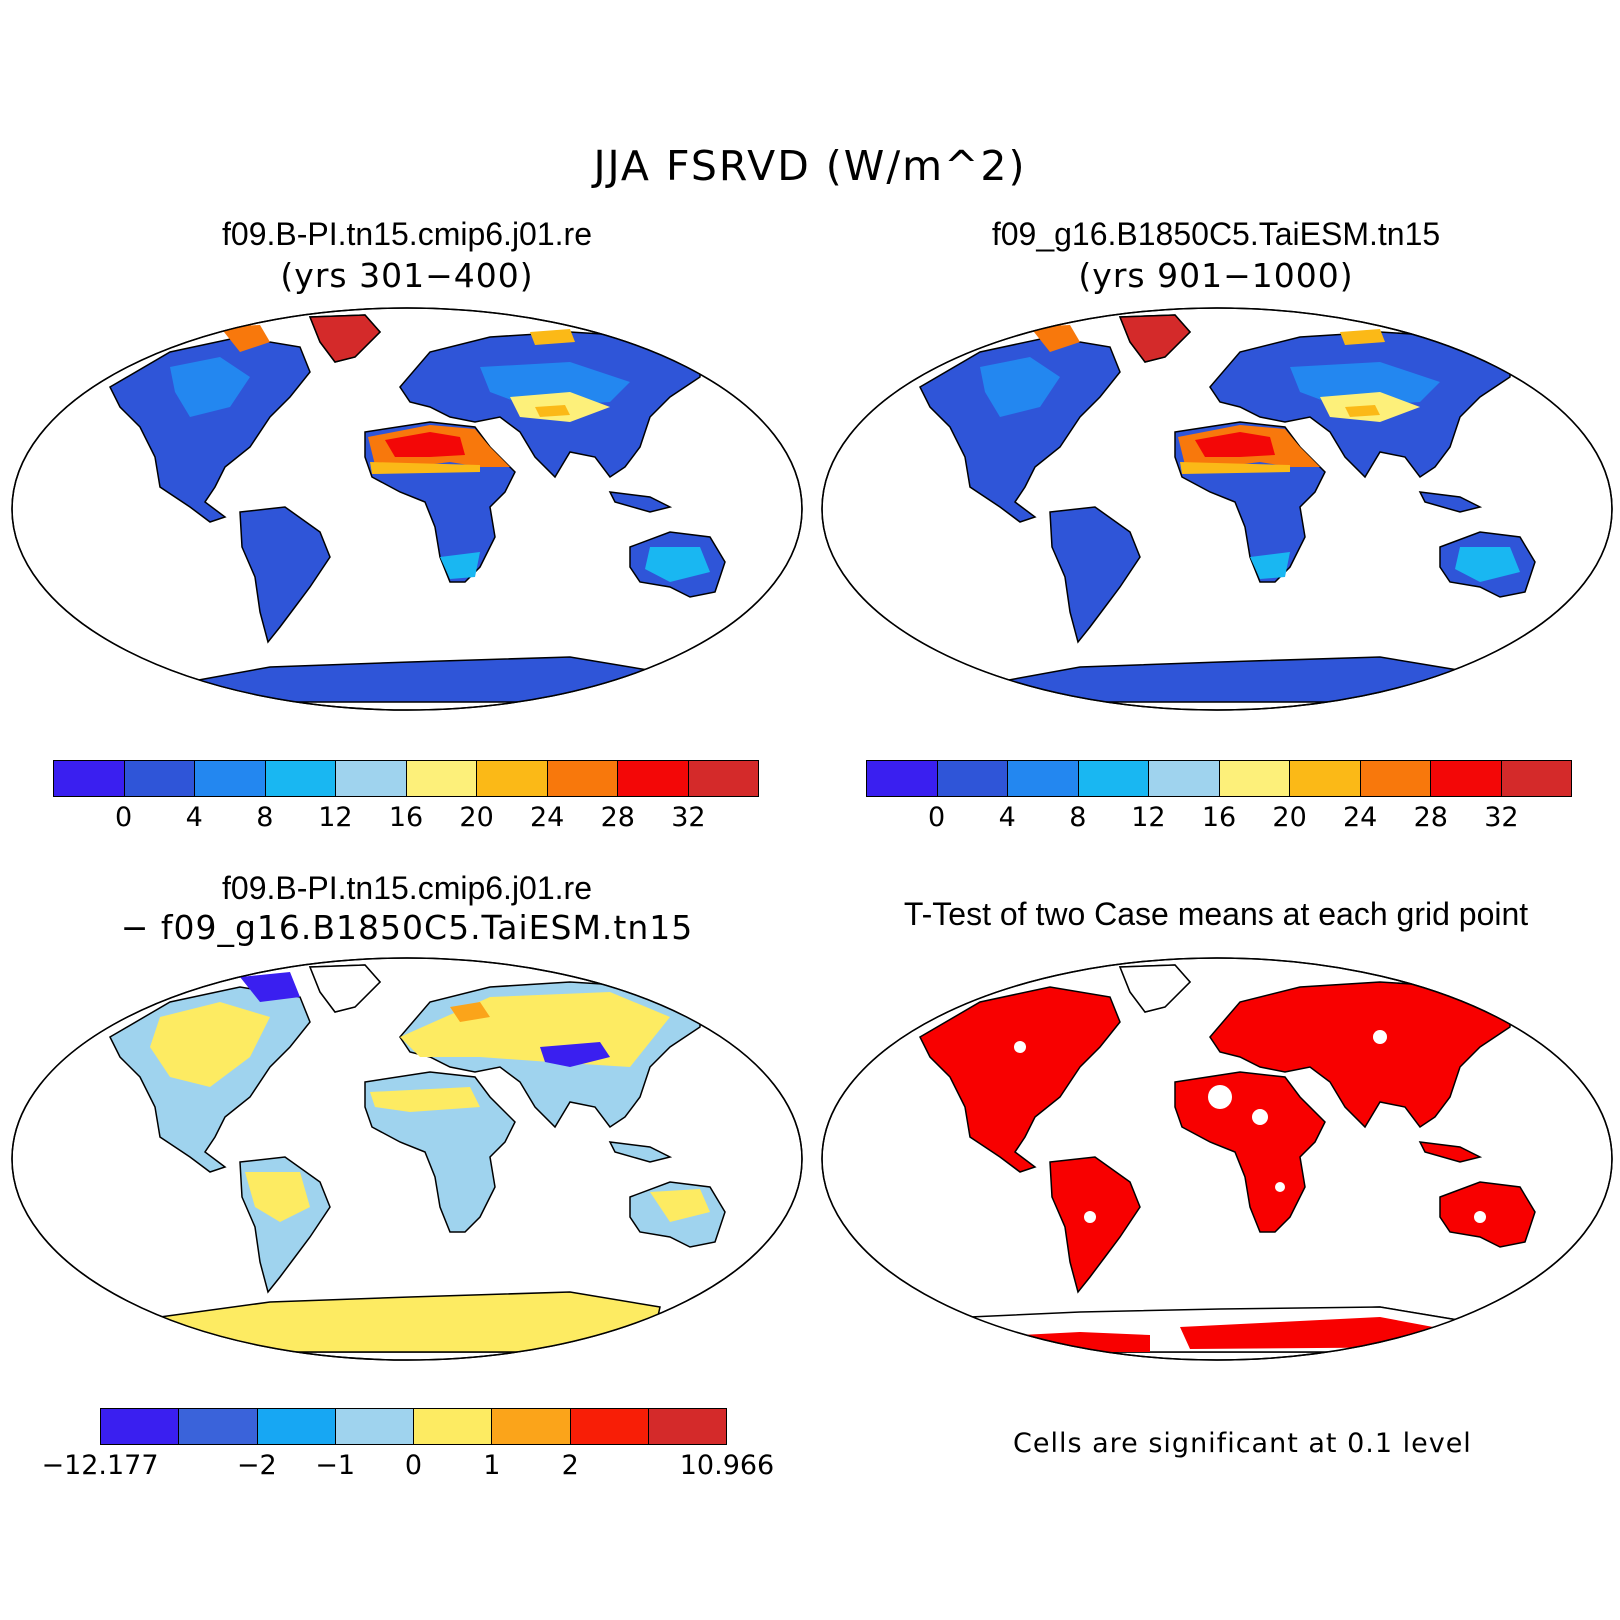 This screenshot has width=1620, height=1620. What do you see at coordinates (407, 927) in the screenshot?
I see `panel3-subtitle: − f09_g16.B1850C5.TaiESM.tn15` at bounding box center [407, 927].